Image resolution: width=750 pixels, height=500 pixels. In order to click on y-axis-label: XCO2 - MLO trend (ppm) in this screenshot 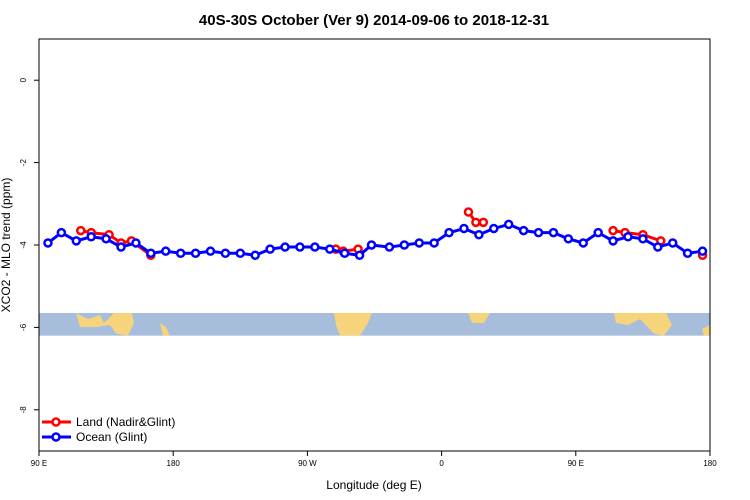, I will do `click(6, 245)`.